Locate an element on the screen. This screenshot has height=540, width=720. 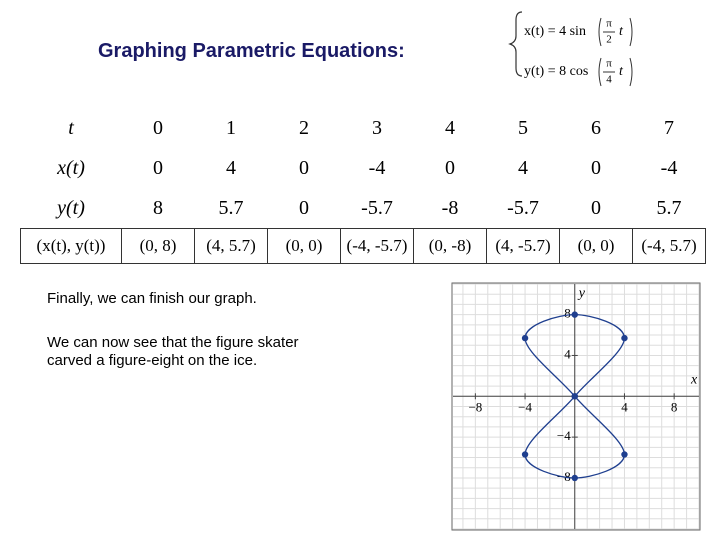
y-tick-label: 8 is located at coordinates (567, 313).